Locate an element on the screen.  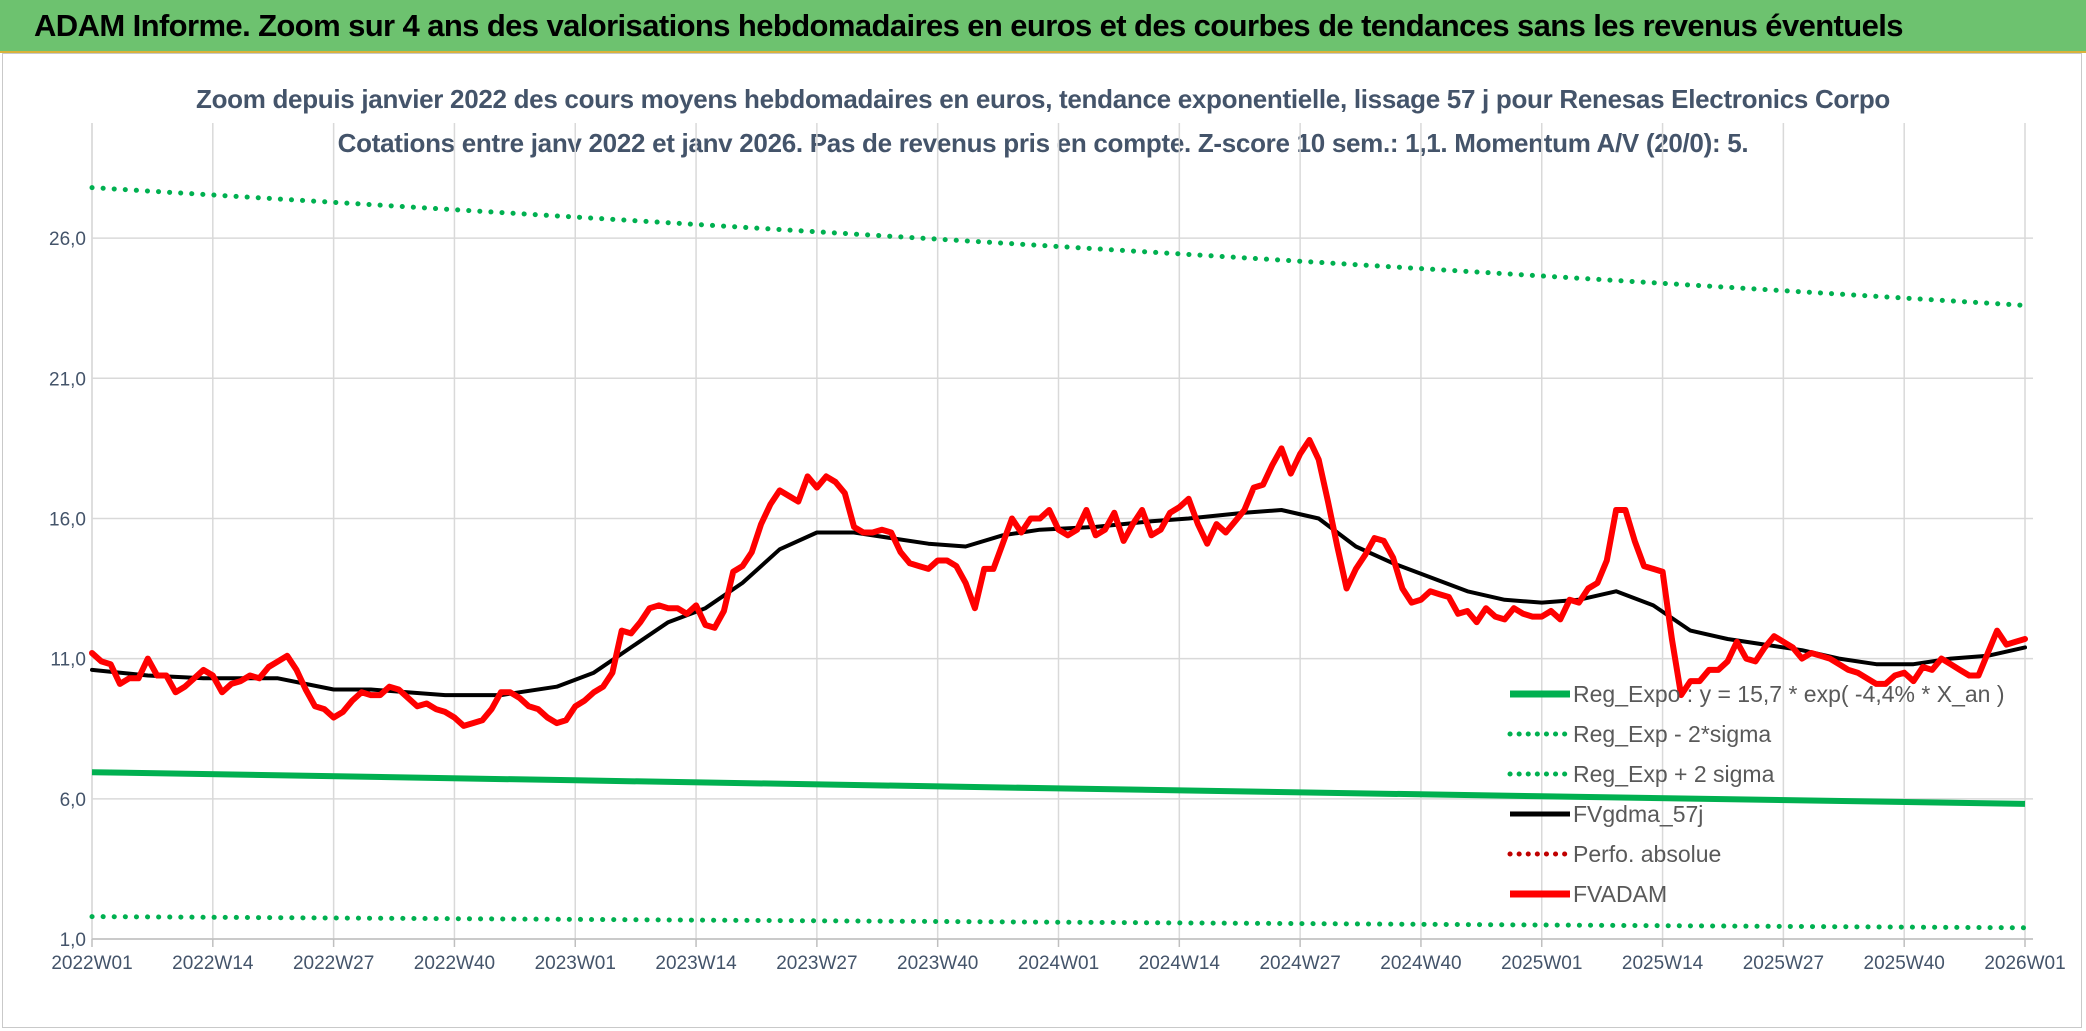
legend-label: FVgdma_57j is located at coordinates (1638, 814).